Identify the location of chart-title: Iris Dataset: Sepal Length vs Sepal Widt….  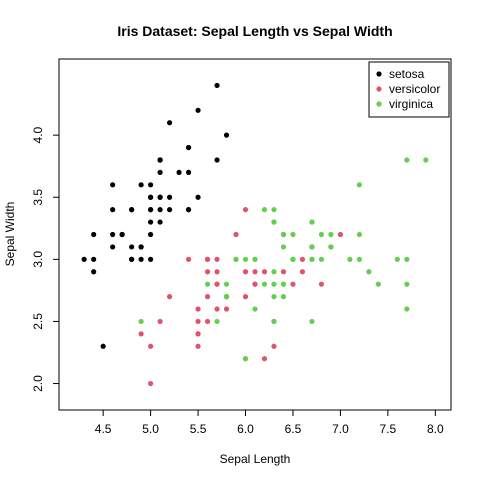
(254, 31).